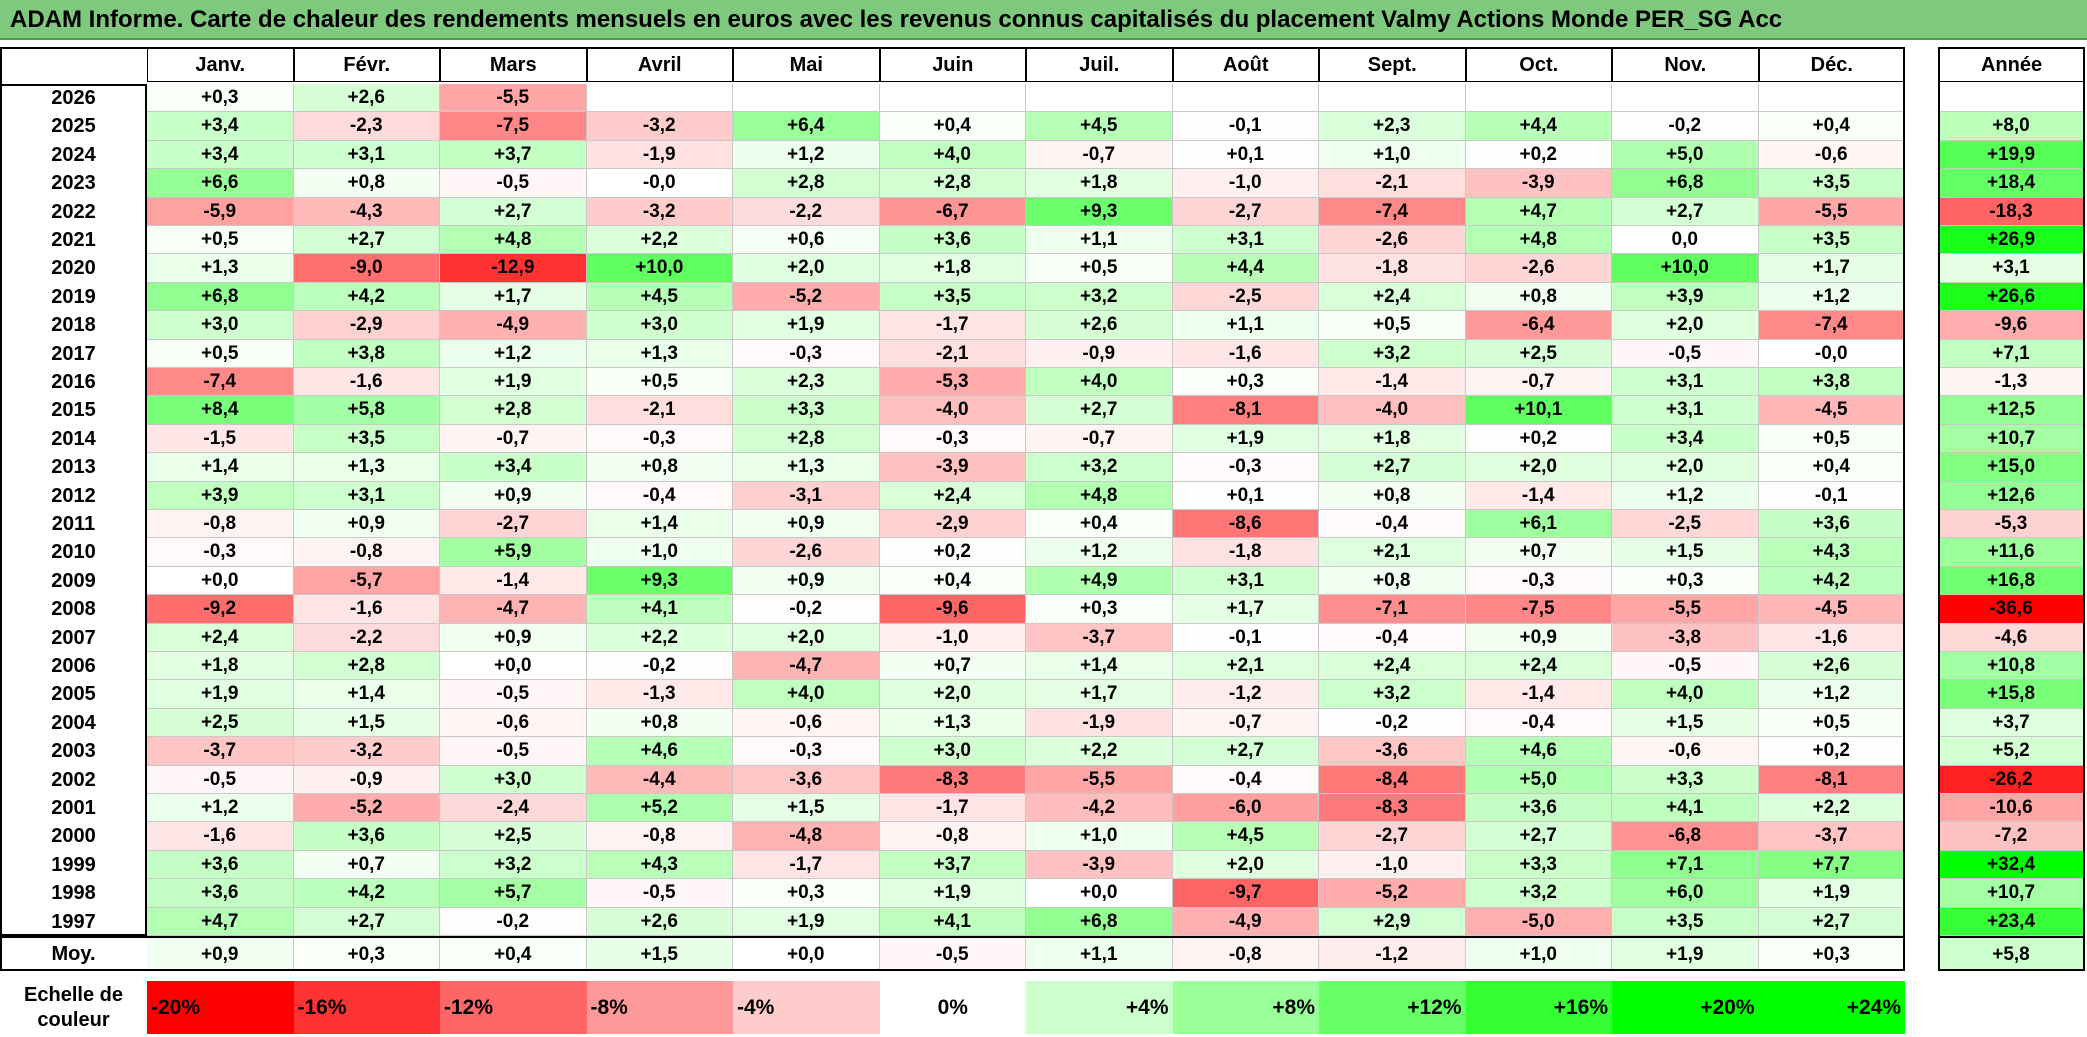  What do you see at coordinates (220, 751) in the screenshot?
I see `heatmap-cell: -3,7` at bounding box center [220, 751].